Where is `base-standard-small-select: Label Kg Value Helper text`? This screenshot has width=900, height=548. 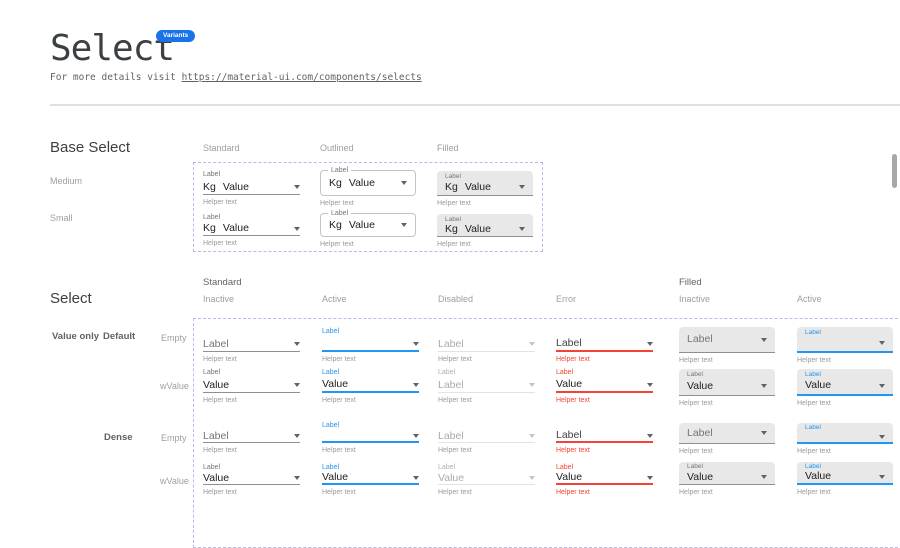
base-standard-small-select: Label Kg Value Helper text is located at coordinates (251, 230).